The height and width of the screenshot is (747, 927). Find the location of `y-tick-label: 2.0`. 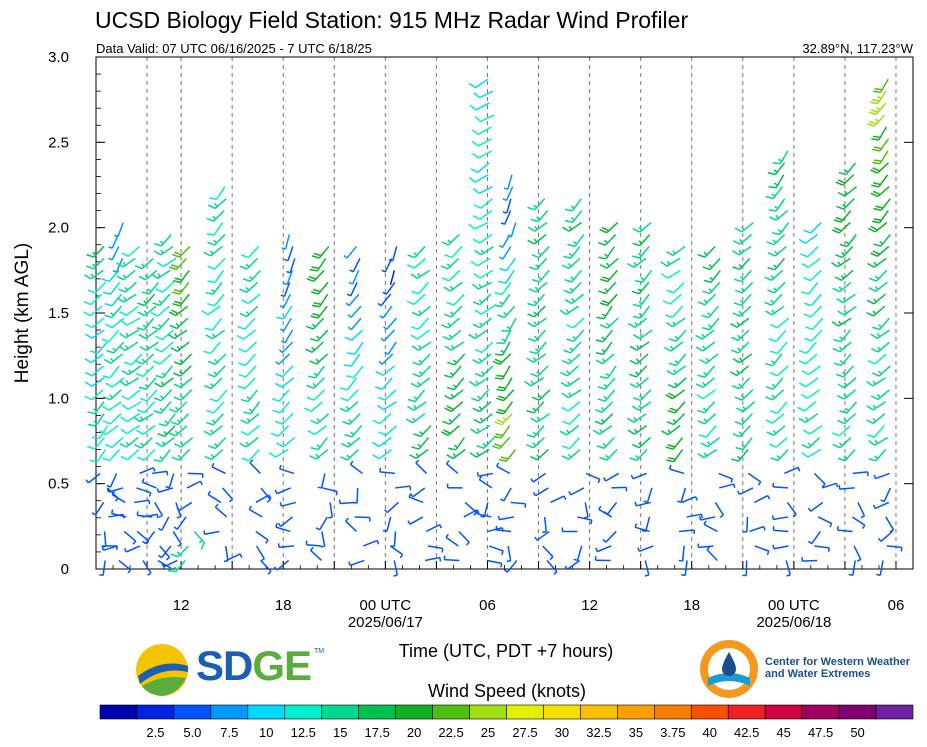

y-tick-label: 2.0 is located at coordinates (58, 228).